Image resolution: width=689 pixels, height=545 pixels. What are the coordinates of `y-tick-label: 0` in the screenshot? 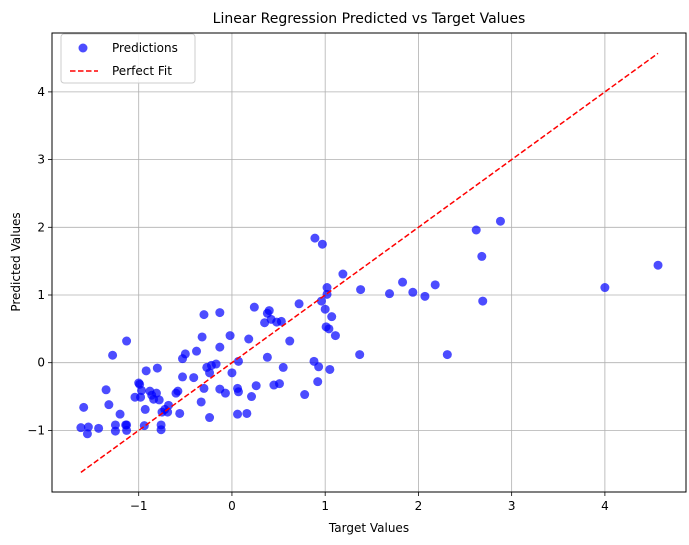 It's located at (41, 363).